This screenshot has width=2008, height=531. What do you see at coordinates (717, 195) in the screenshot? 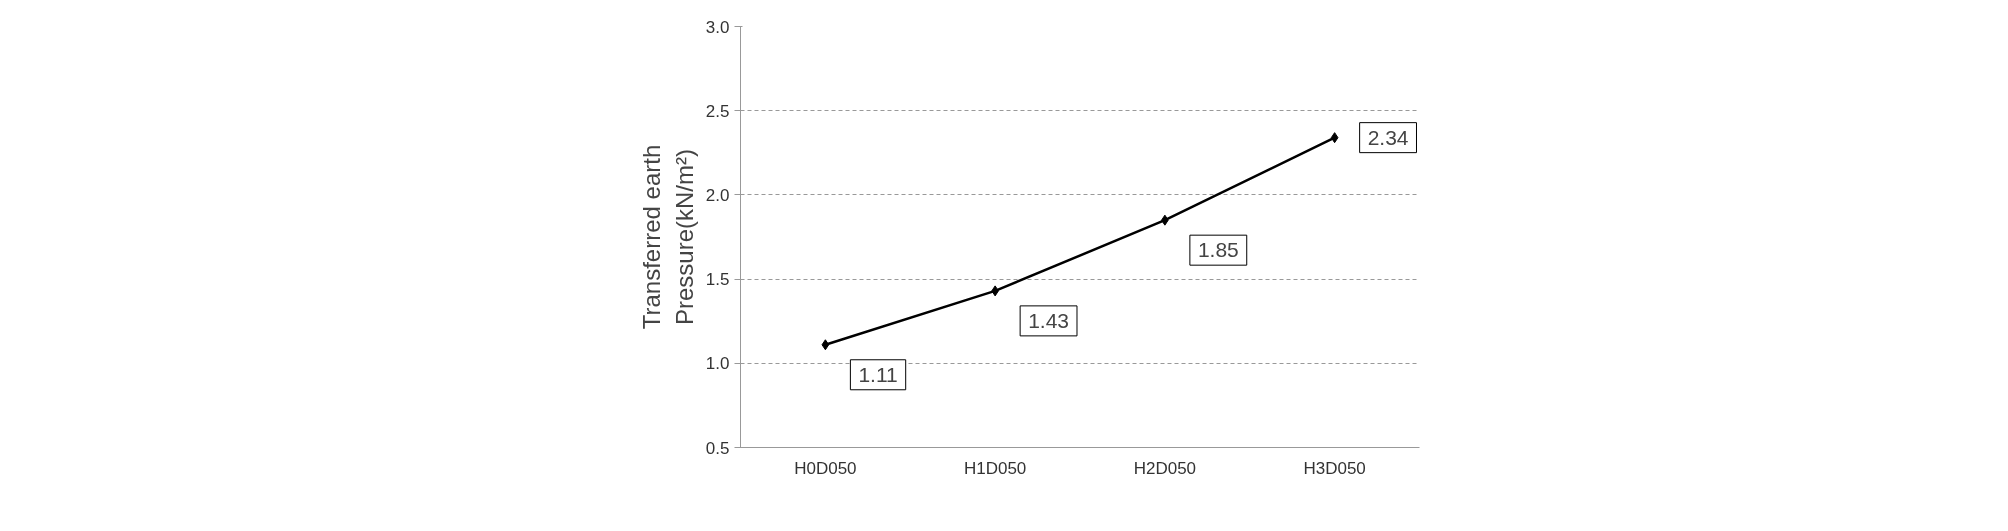
I see `y-tick-label: 2.0` at bounding box center [717, 195].